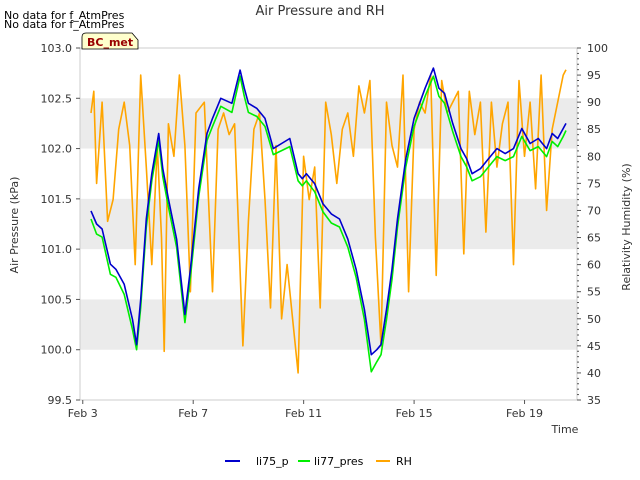 The height and width of the screenshot is (480, 640). I want to click on y-right-tick-label: 85, so click(594, 129).